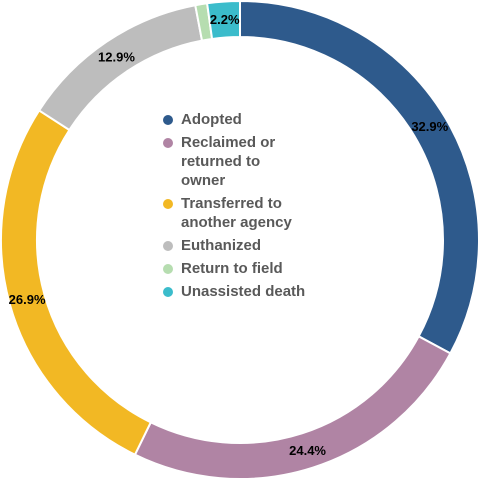 The height and width of the screenshot is (480, 480). What do you see at coordinates (307, 450) in the screenshot?
I see `data-label-reclaimed-or-returned-to-owner: 24.4%` at bounding box center [307, 450].